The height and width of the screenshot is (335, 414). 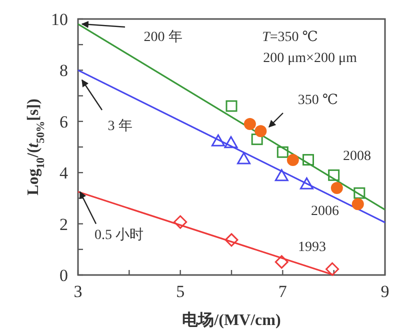 What do you see at coordinates (163, 37) in the screenshot?
I see `annotation: 200 年` at bounding box center [163, 37].